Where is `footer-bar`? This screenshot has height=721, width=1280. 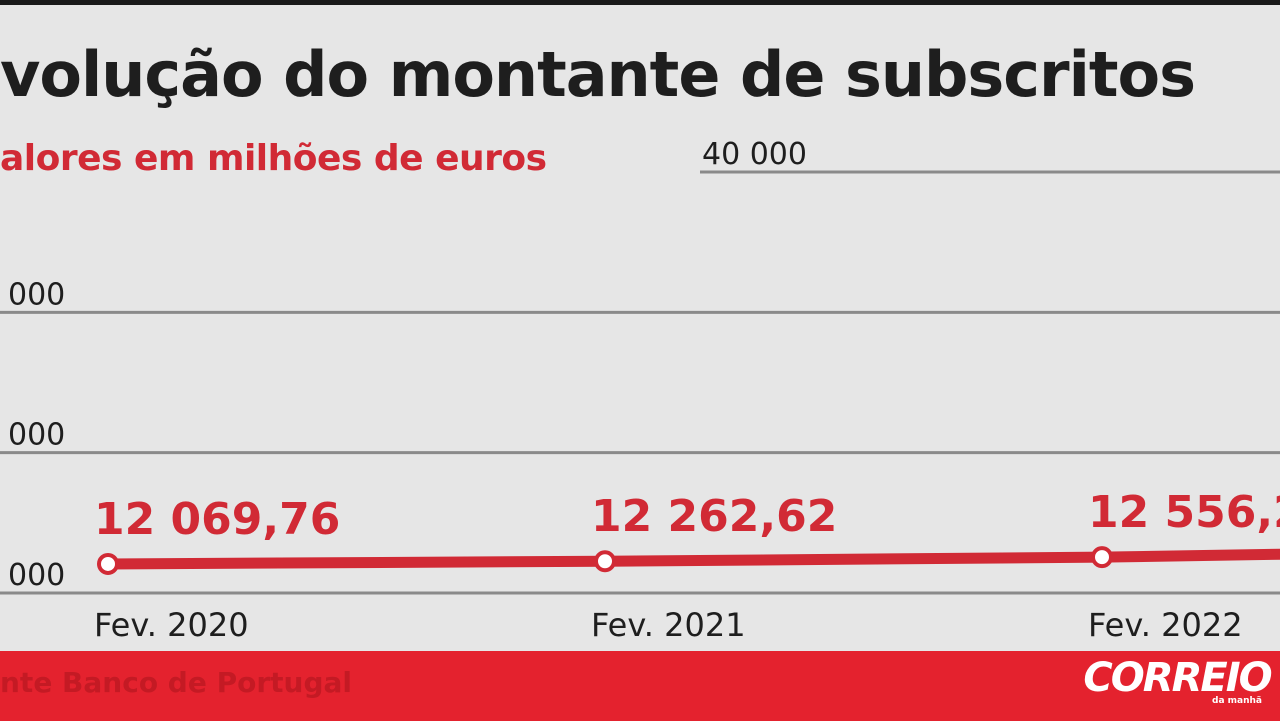
footer-bar is located at coordinates (640, 686).